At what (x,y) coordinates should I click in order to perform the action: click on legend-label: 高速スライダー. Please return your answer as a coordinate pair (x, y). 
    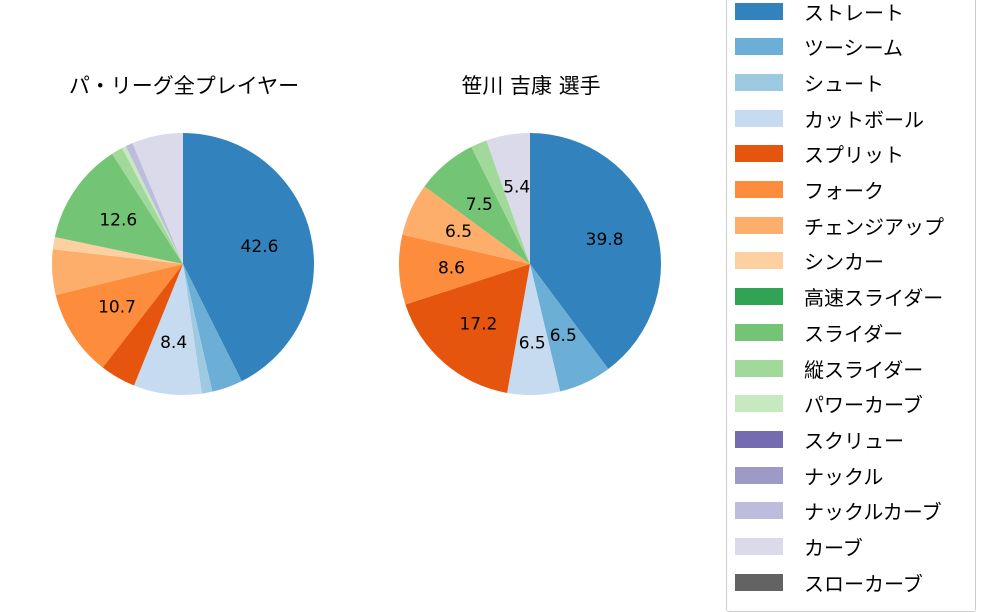
    Looking at the image, I should click on (874, 298).